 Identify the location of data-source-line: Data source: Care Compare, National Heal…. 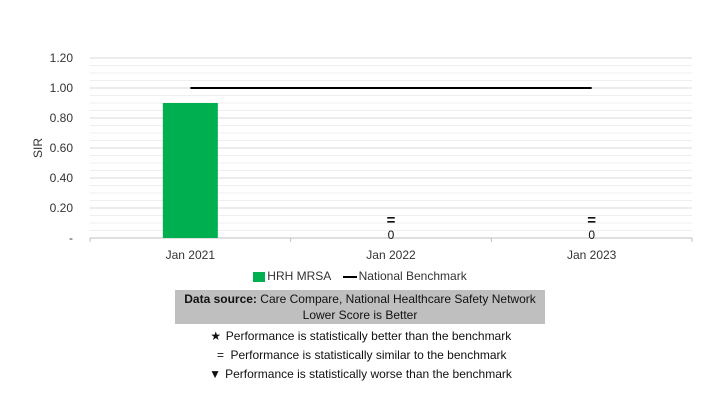
(360, 299).